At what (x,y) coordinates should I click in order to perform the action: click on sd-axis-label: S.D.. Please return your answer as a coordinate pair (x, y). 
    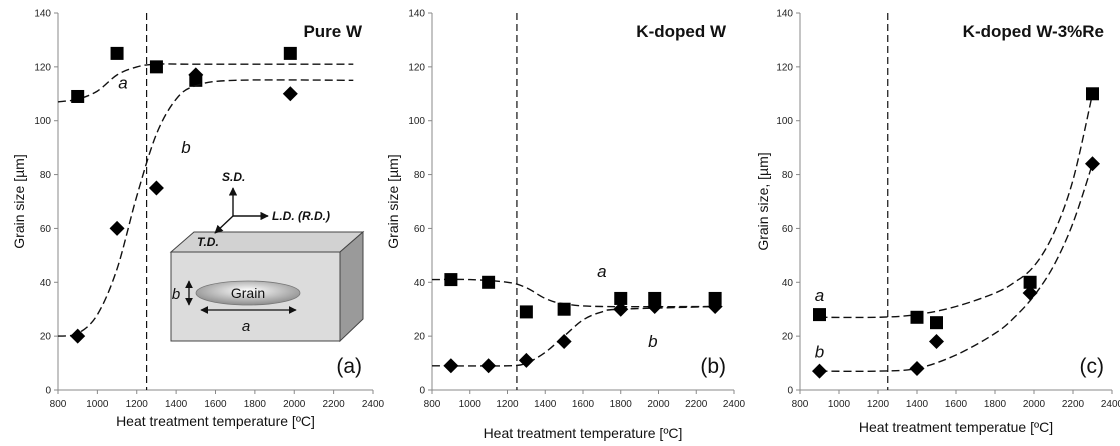
    Looking at the image, I should click on (233, 177).